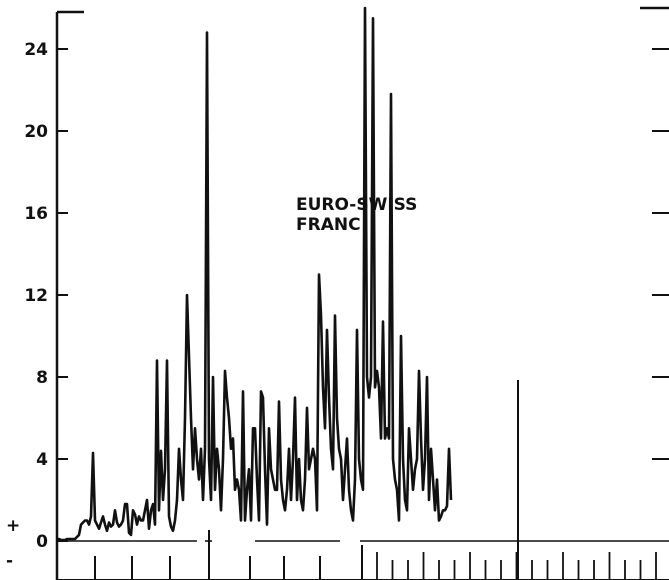  Describe the element at coordinates (9, 561) in the screenshot. I see `zero-minus-mark: -` at that location.